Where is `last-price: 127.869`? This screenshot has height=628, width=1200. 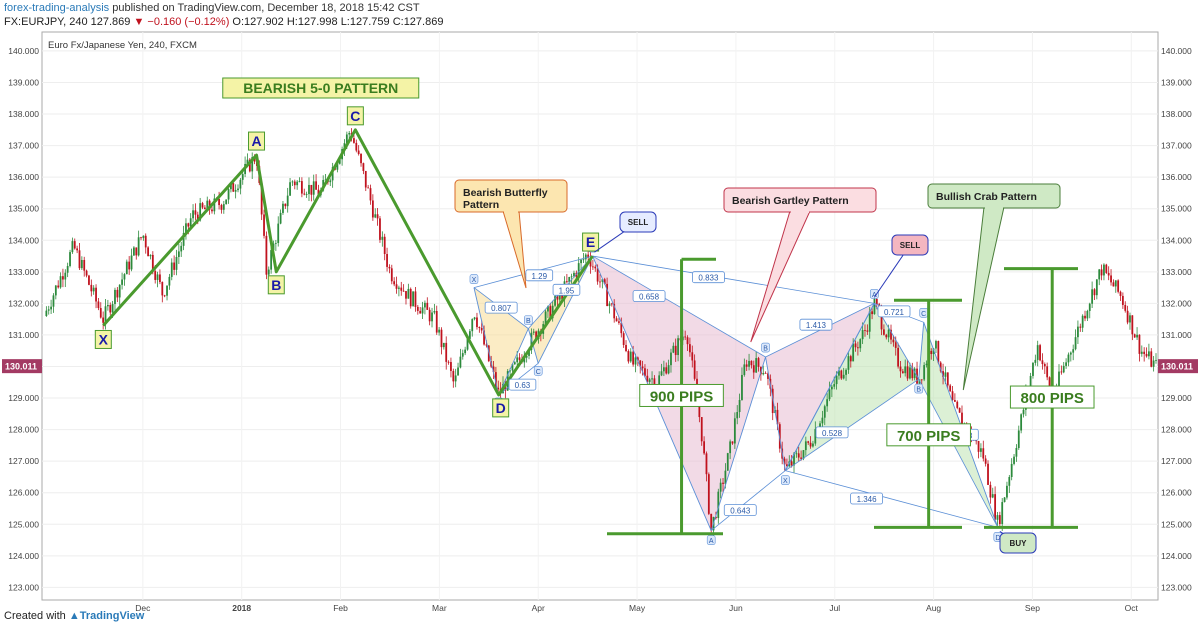
last-price: 127.869 is located at coordinates (110, 22).